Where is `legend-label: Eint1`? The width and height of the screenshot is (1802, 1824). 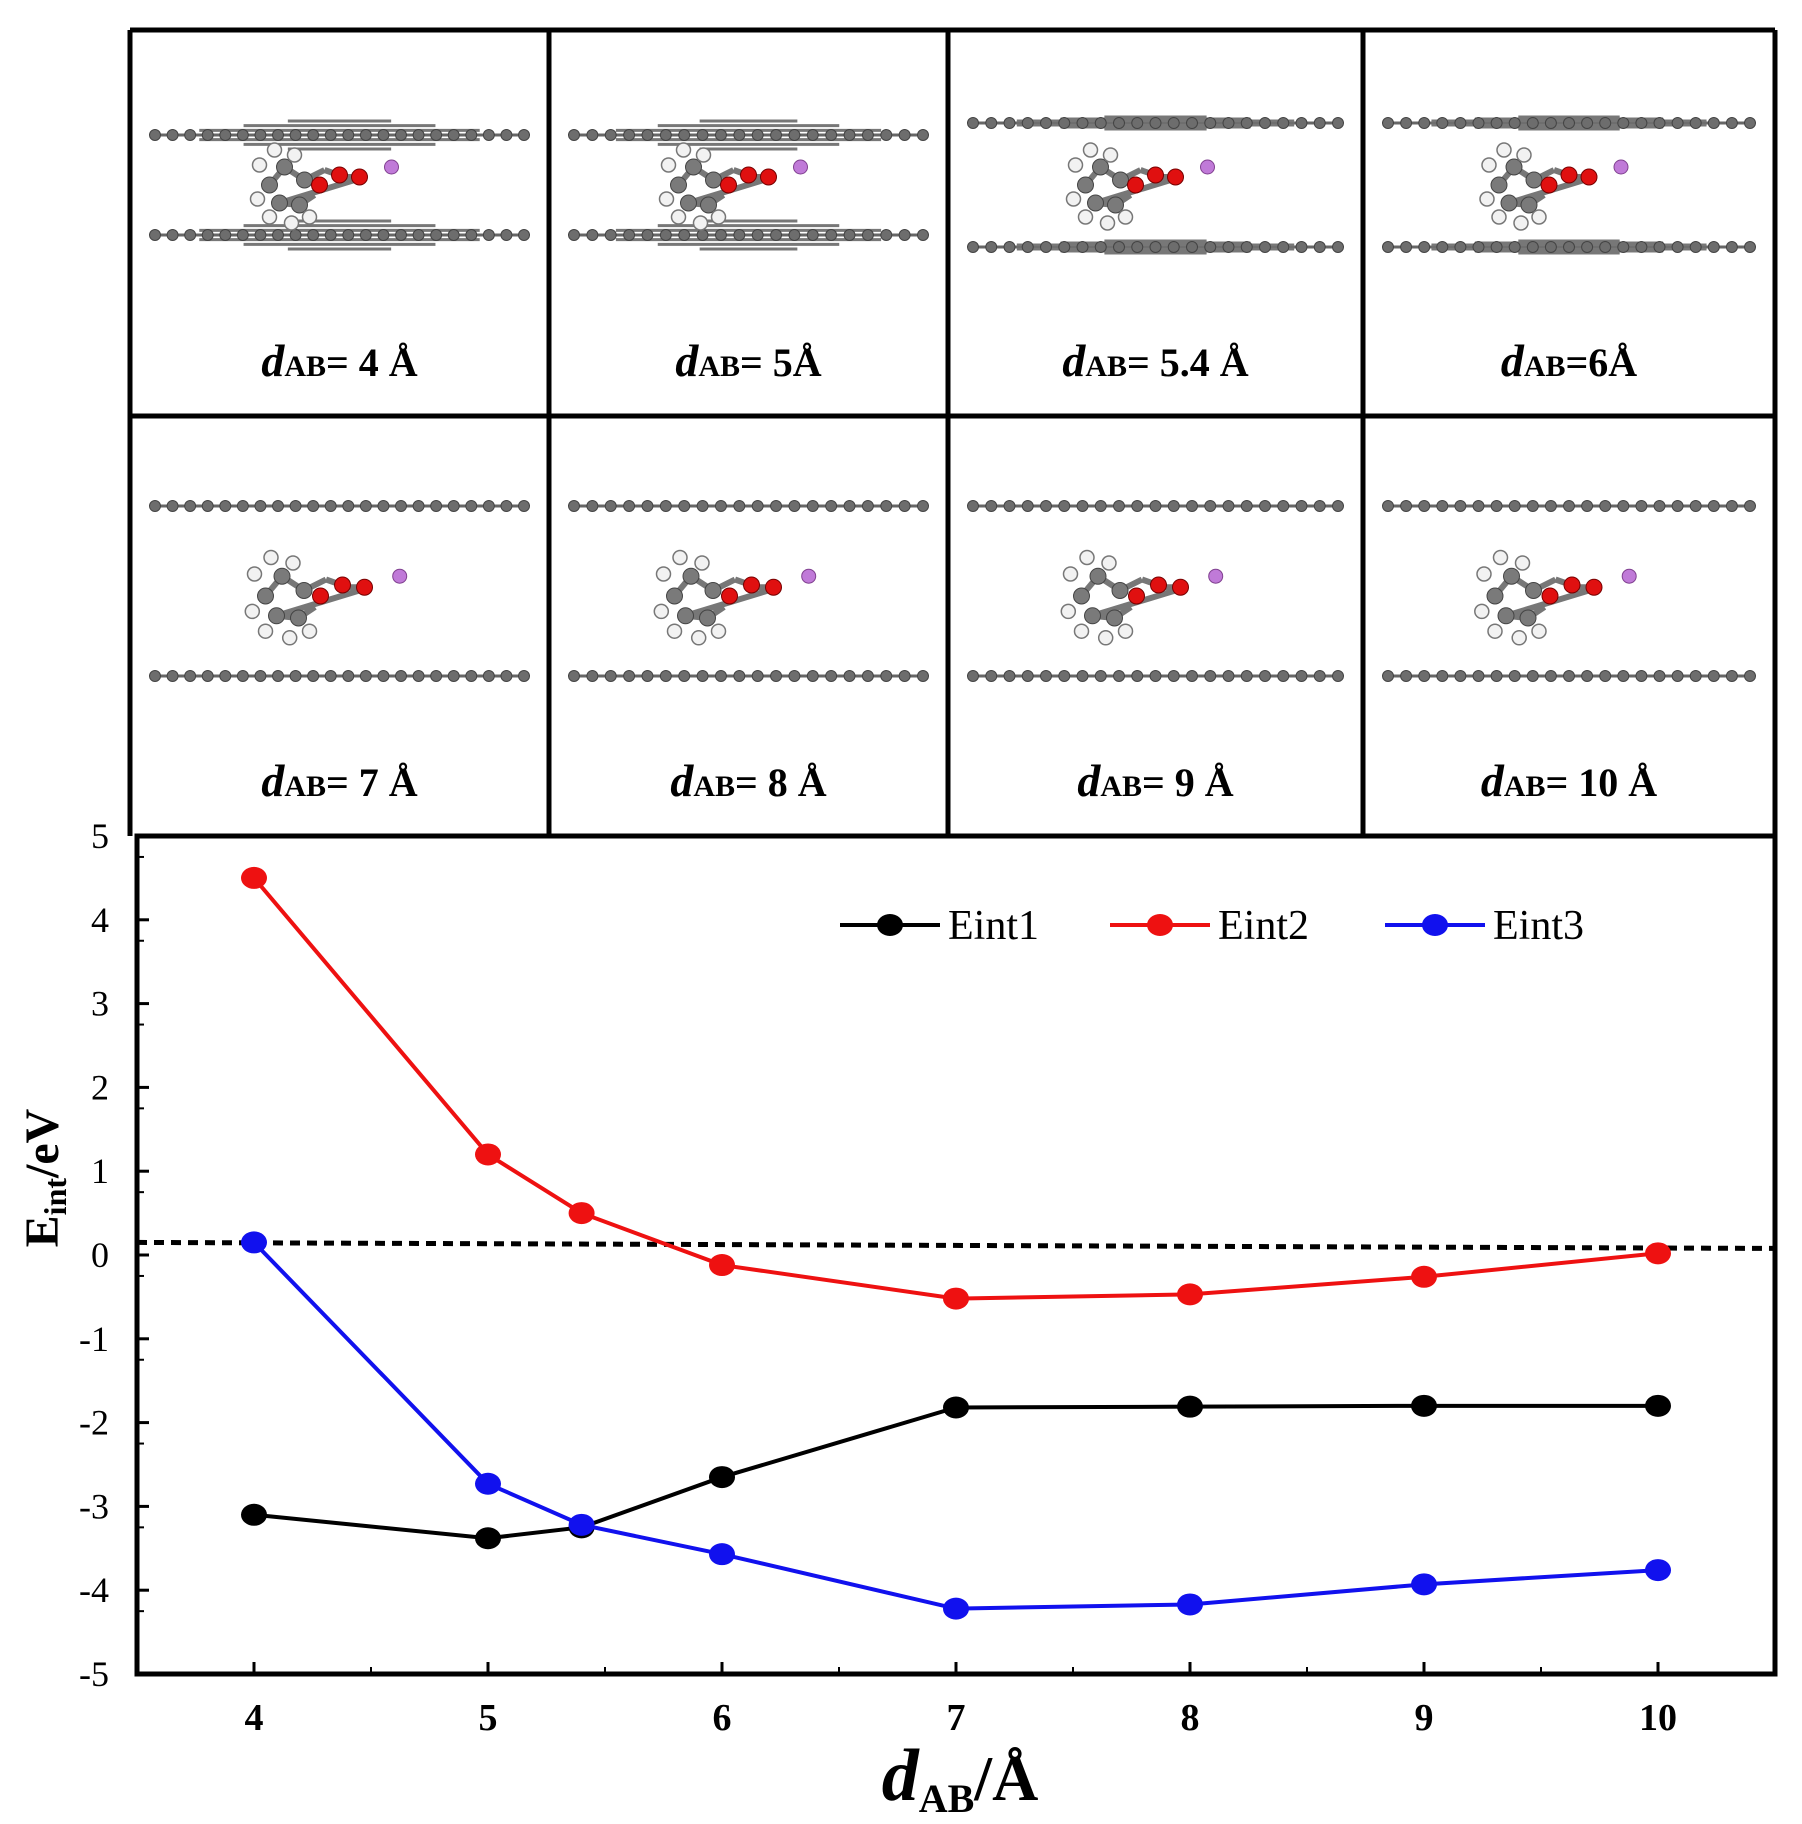
legend-label: Eint1 is located at coordinates (993, 926).